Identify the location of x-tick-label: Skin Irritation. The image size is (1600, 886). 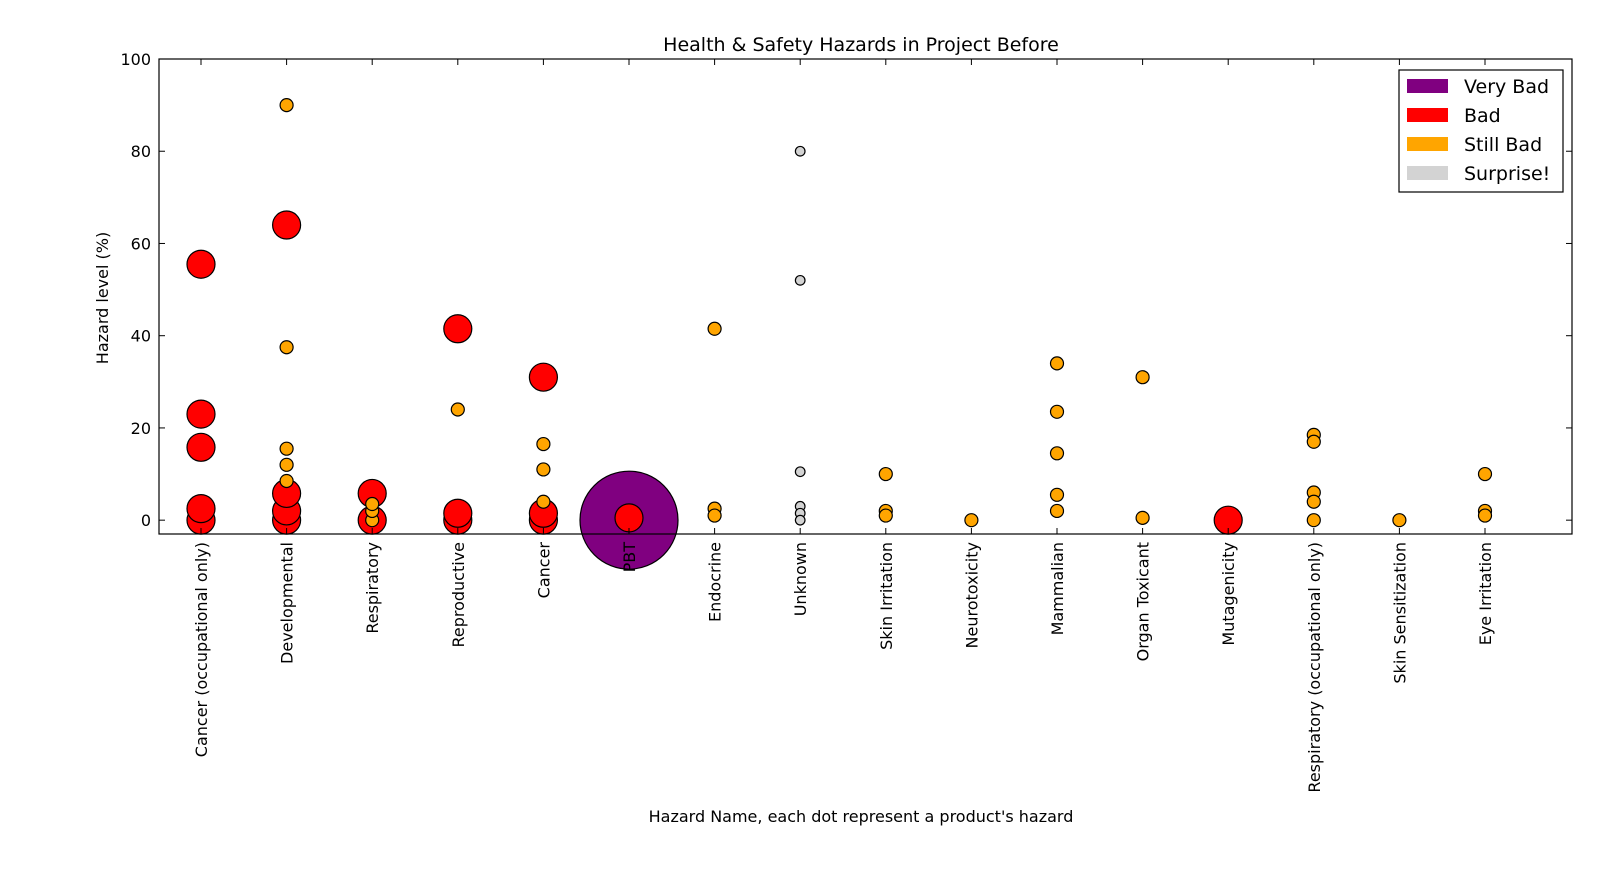
(886, 596).